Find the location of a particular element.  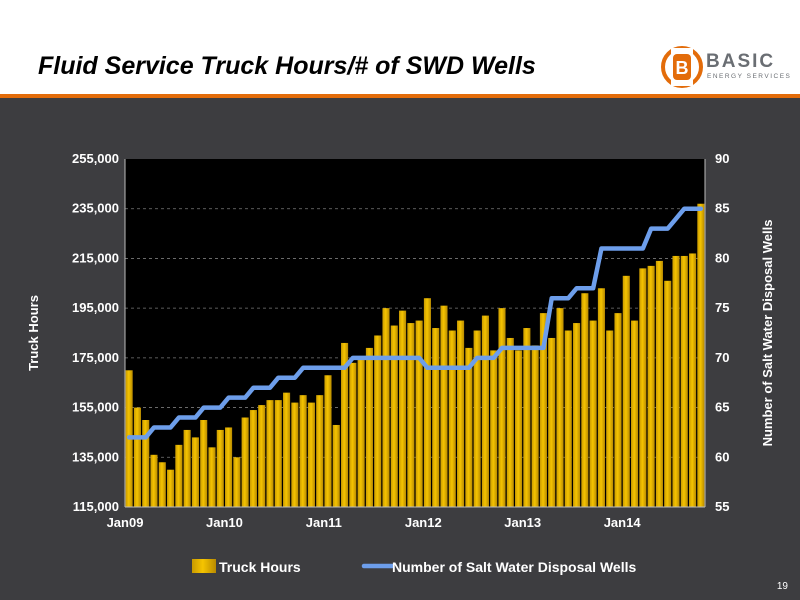

y-tick-label: 135,000 is located at coordinates (95, 456).